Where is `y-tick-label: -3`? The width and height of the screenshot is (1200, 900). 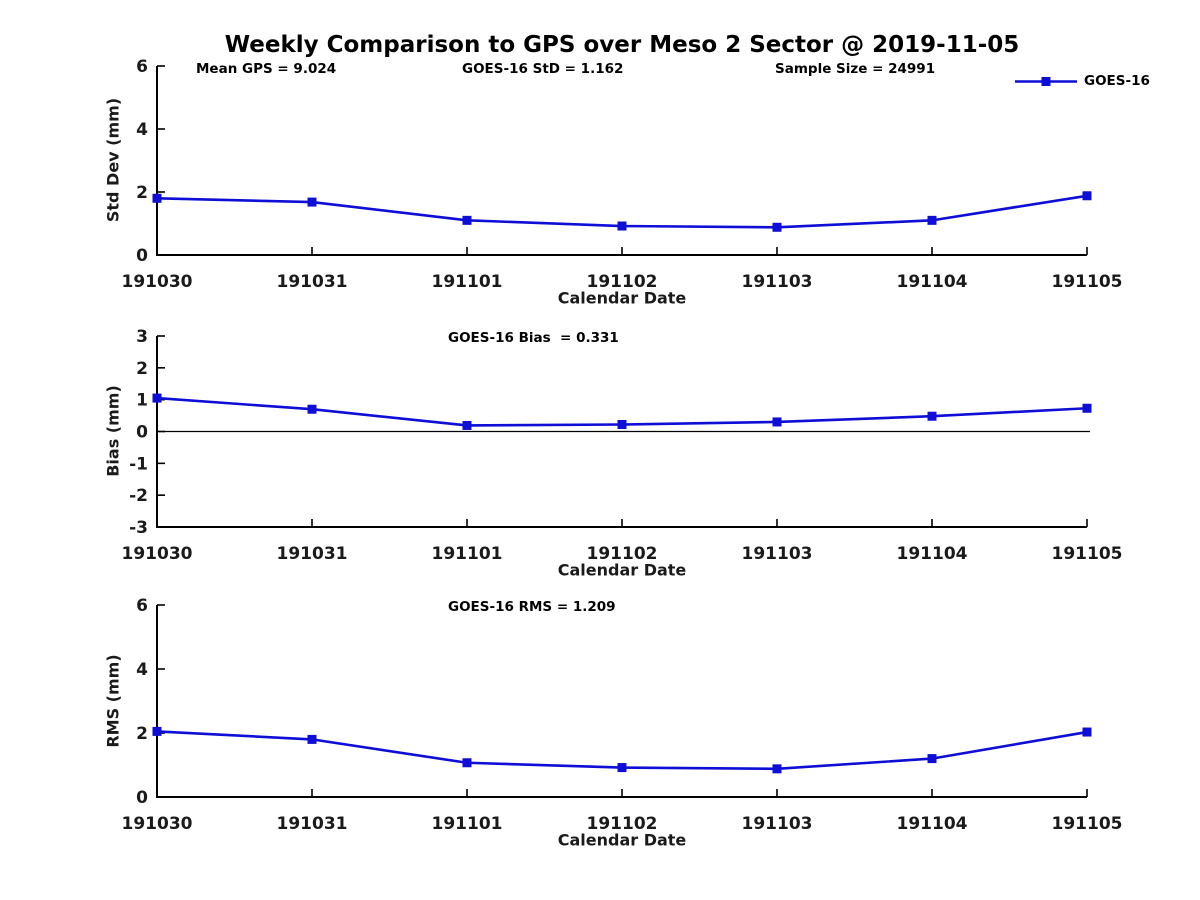
y-tick-label: -3 is located at coordinates (138, 528).